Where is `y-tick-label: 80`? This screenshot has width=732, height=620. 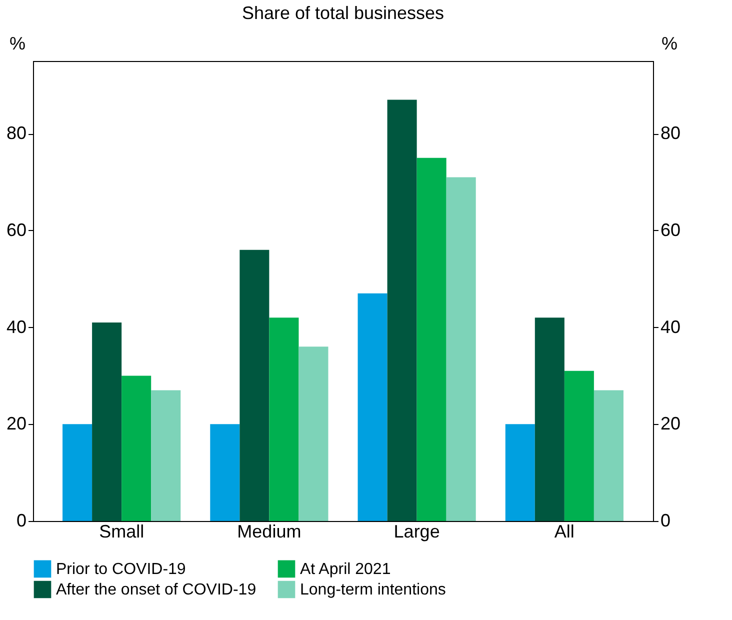 y-tick-label: 80 is located at coordinates (16, 133).